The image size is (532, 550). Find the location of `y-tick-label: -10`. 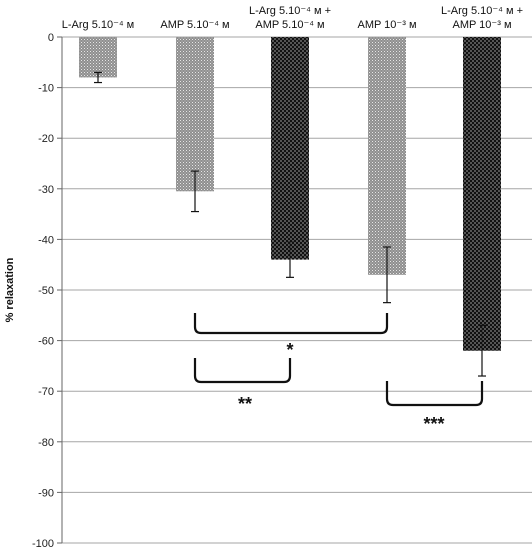

y-tick-label: -10 is located at coordinates (46, 89).